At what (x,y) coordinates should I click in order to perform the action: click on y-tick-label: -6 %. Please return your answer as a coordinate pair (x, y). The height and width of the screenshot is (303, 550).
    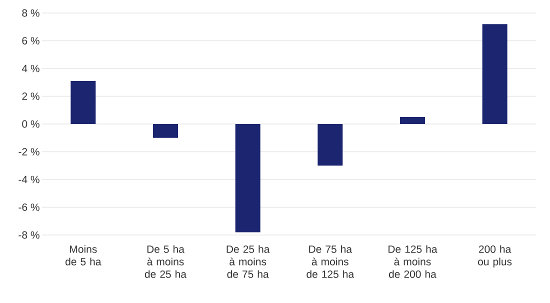
    Looking at the image, I should click on (29, 207).